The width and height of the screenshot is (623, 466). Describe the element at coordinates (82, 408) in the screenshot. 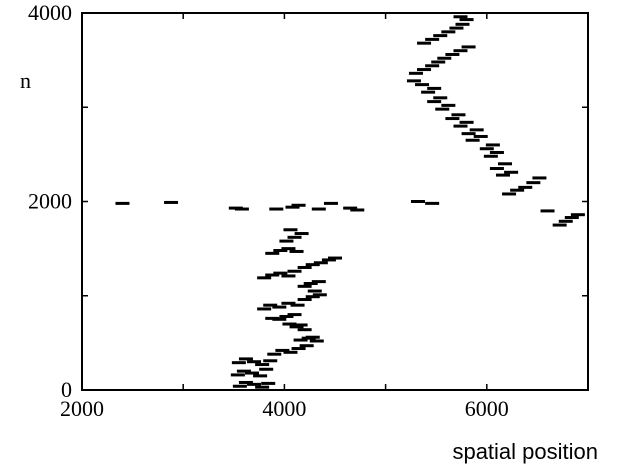

I see `x-tick-label: 2000` at that location.